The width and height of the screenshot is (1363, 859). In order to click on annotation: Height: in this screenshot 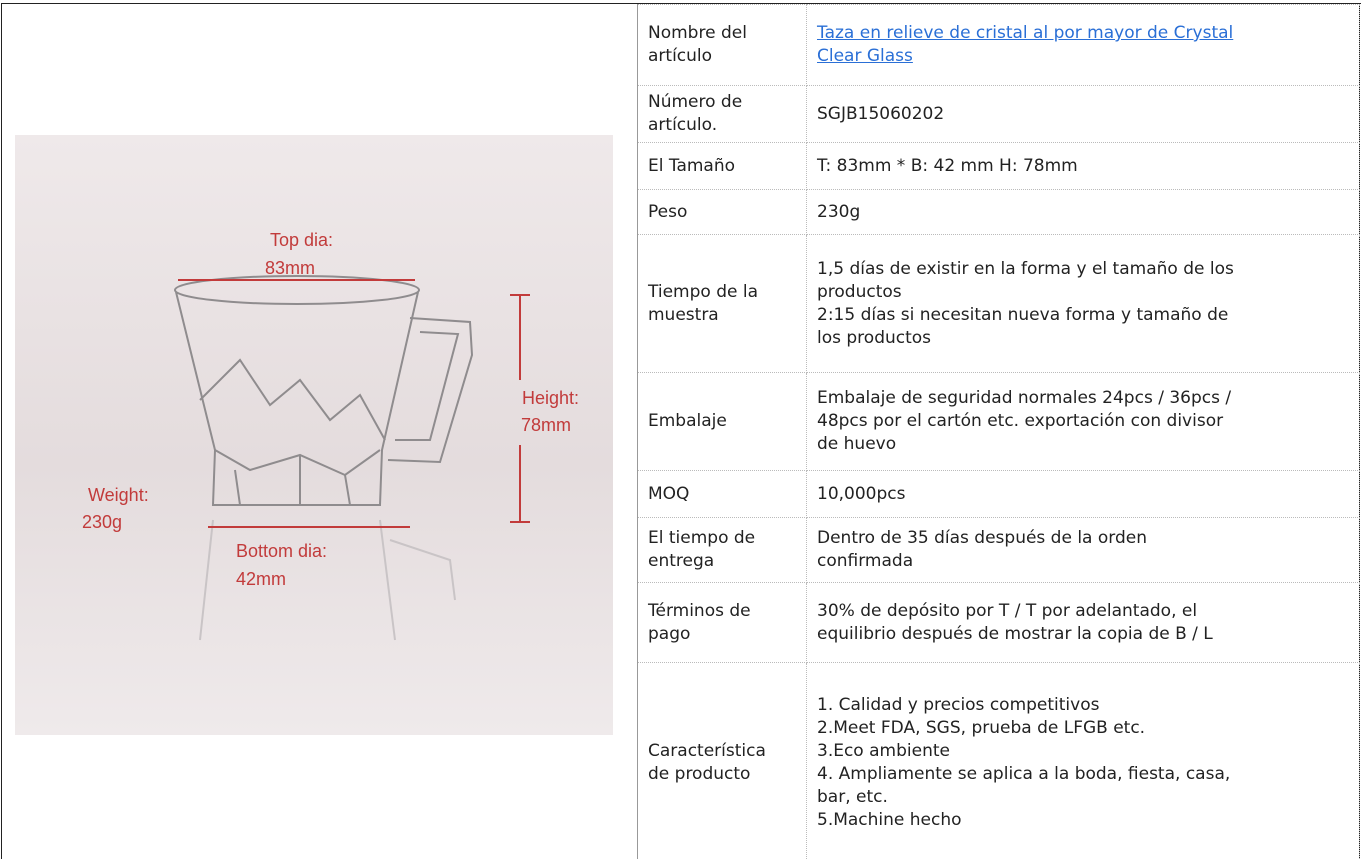, I will do `click(550, 398)`.